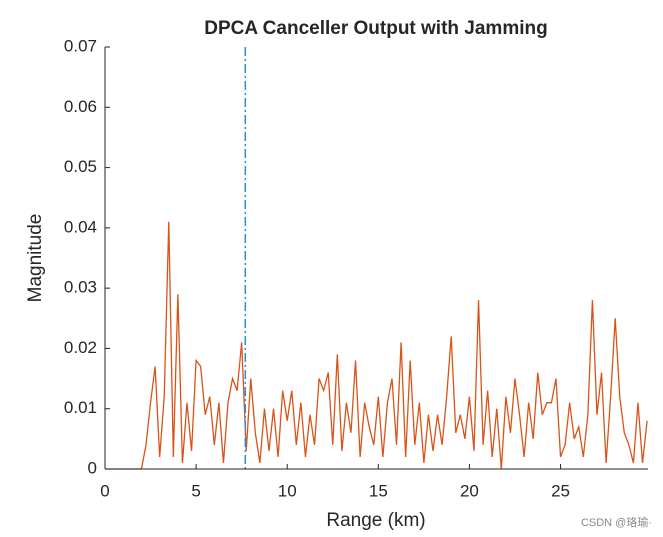 The width and height of the screenshot is (663, 537). I want to click on y-tick-label: 0.02, so click(80, 347).